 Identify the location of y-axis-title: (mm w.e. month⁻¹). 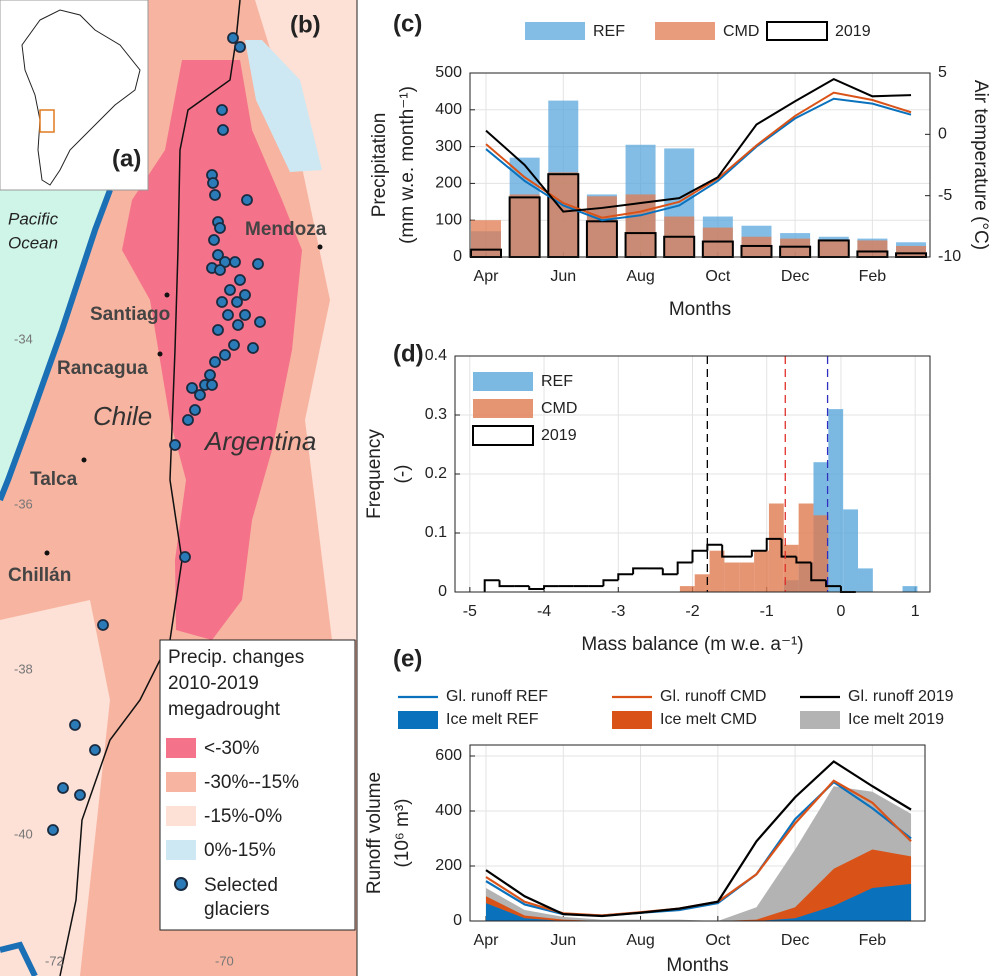
(407, 165).